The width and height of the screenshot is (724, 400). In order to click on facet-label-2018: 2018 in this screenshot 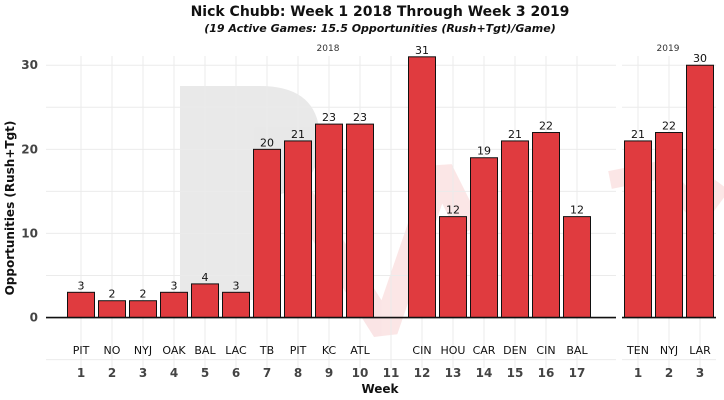, I will do `click(328, 49)`.